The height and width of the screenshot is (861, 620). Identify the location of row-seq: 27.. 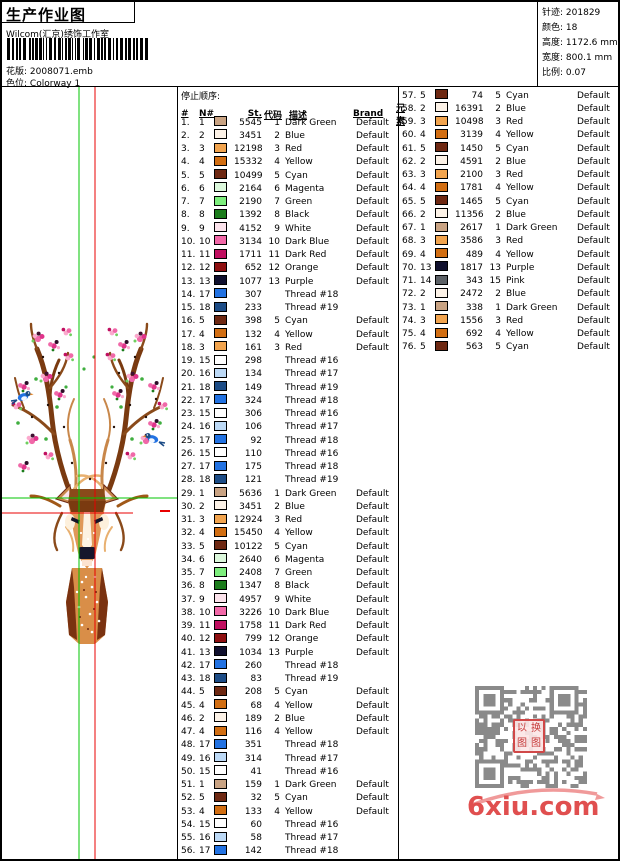
(188, 467).